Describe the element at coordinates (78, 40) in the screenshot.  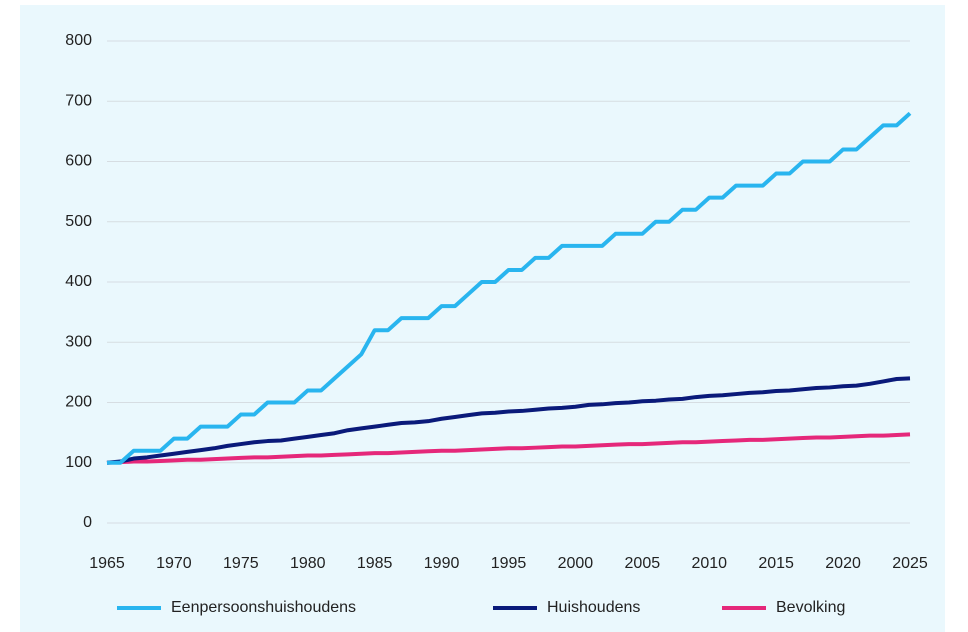
I see `y-tick-label: 800` at that location.